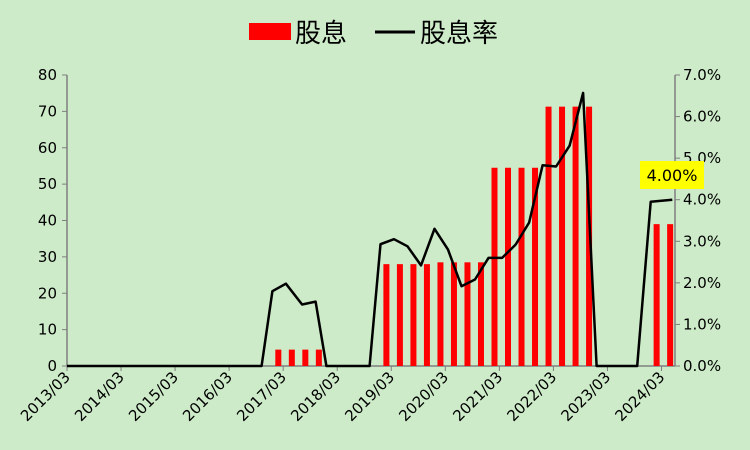 The height and width of the screenshot is (450, 750). I want to click on x-tick-label: 2021/03, so click(477, 396).